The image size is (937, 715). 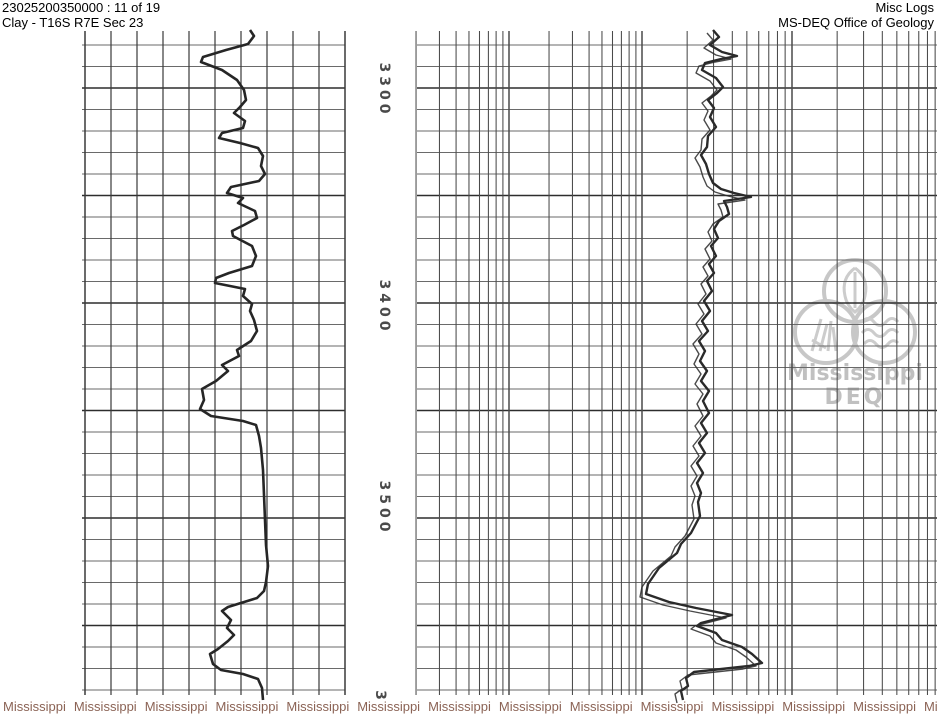 What do you see at coordinates (880, 333) in the screenshot?
I see `water-waves-icon` at bounding box center [880, 333].